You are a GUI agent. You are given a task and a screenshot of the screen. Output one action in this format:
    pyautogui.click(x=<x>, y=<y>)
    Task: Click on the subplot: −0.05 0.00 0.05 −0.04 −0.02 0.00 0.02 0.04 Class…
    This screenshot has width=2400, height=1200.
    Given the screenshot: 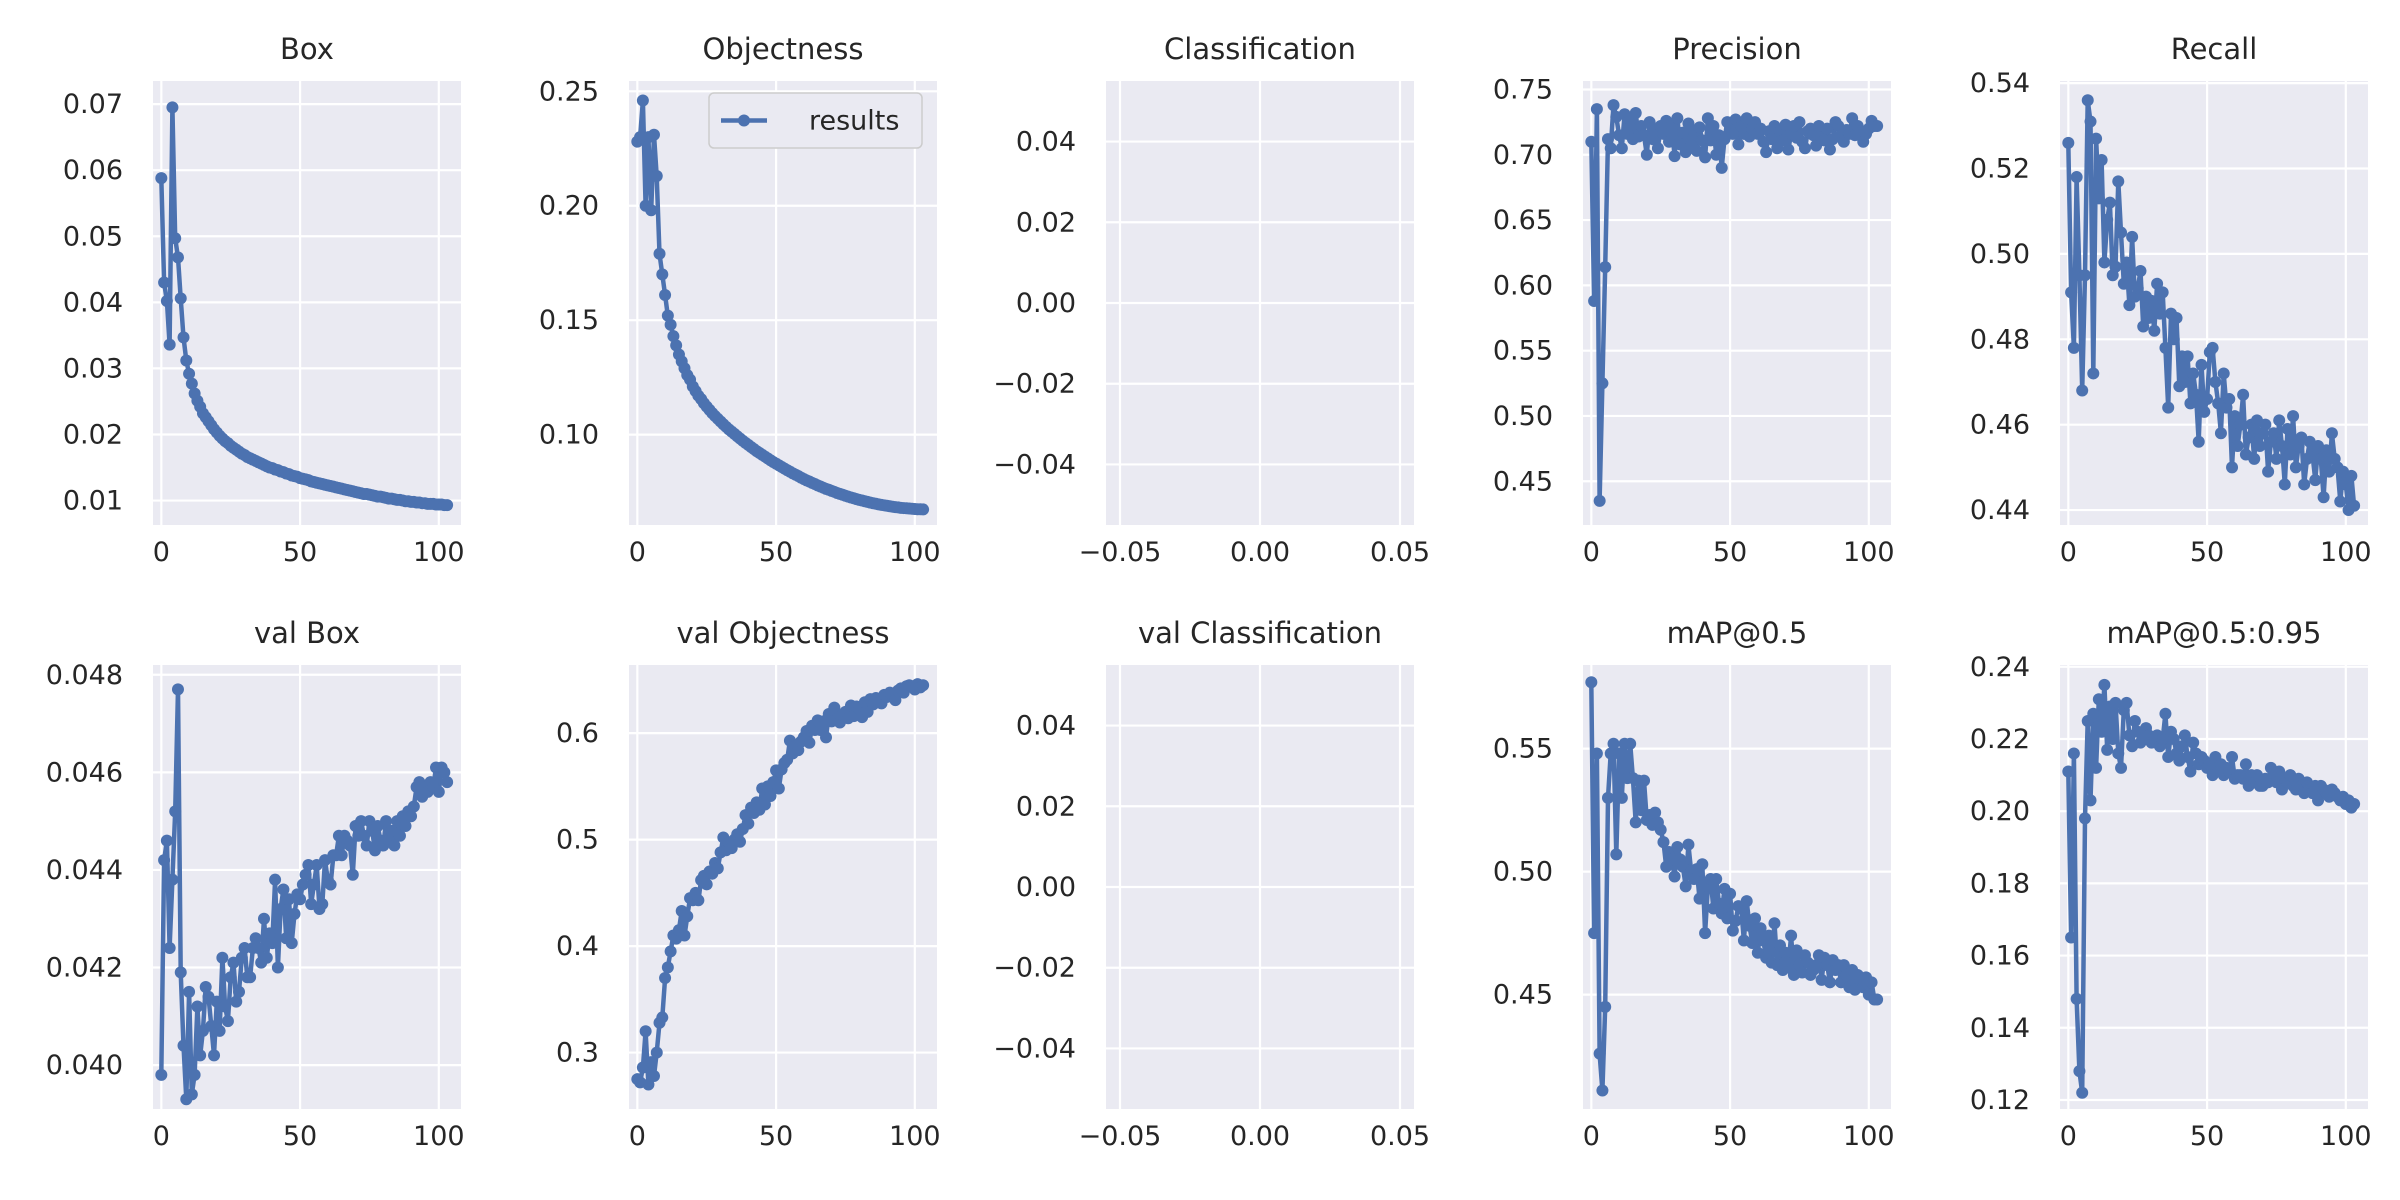 What is the action you would take?
    pyautogui.click(x=1211, y=300)
    